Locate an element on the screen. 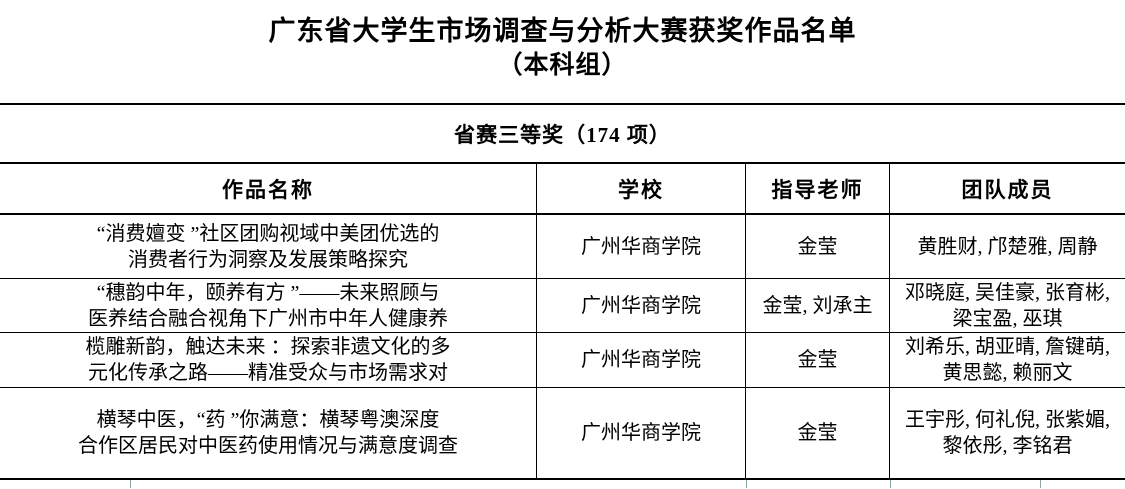 Image resolution: width=1125 pixels, height=489 pixels. table-header-row: 作品名称 学校 指导老师 团队成员 is located at coordinates (562, 188).